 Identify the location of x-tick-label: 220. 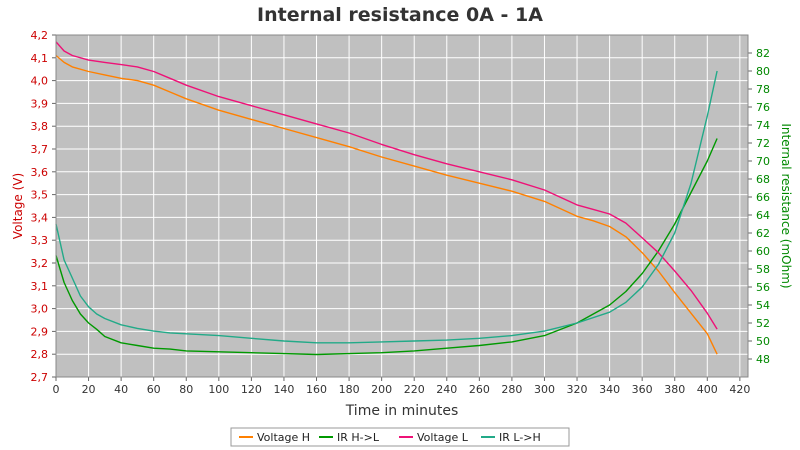
(414, 389).